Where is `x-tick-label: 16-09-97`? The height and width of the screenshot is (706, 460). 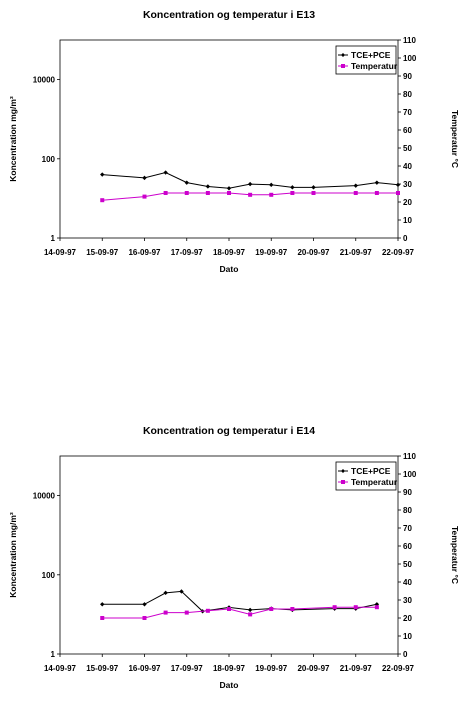
x-tick-label: 16-09-97 is located at coordinates (144, 668).